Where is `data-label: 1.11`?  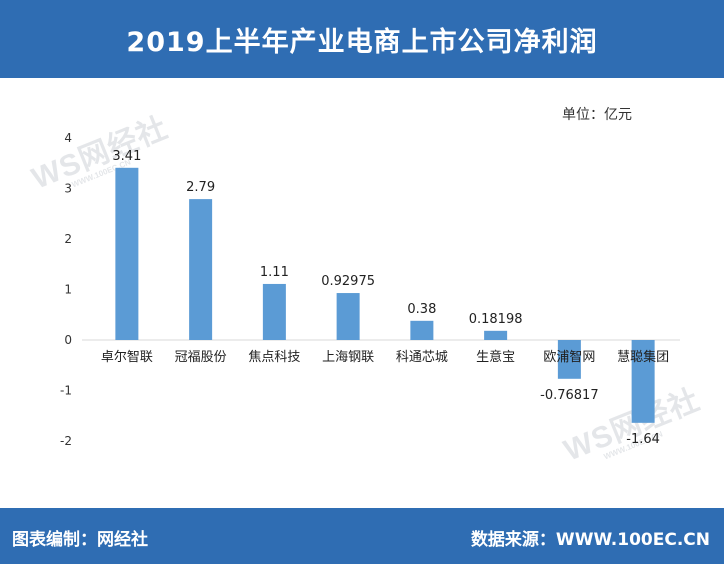
data-label: 1.11 is located at coordinates (274, 272).